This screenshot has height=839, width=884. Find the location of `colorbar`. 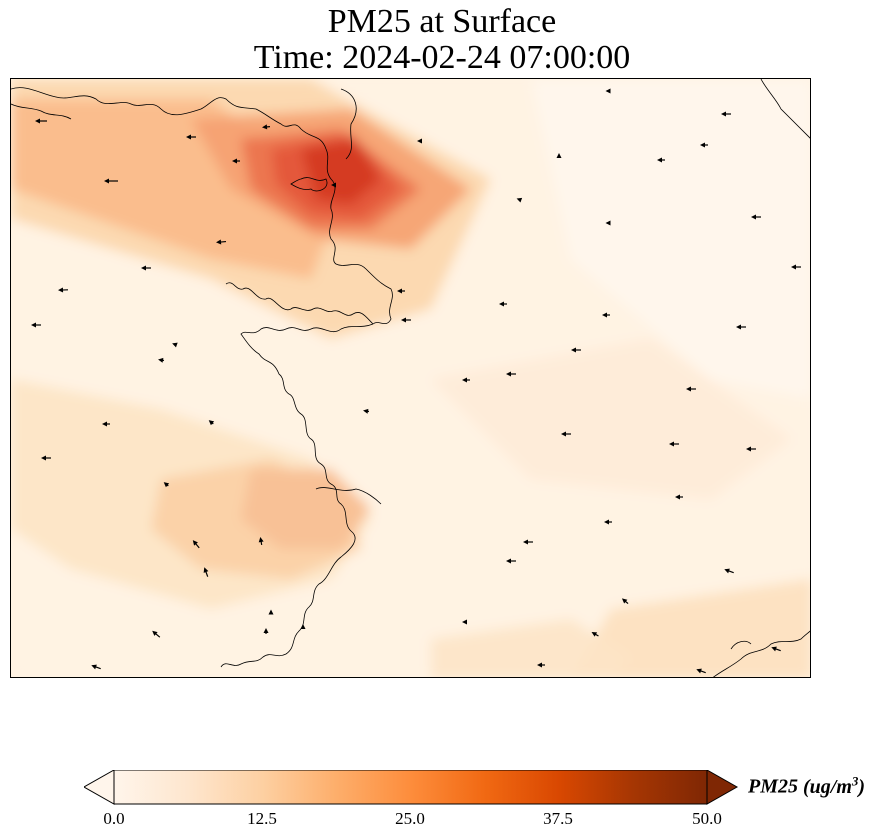

colorbar is located at coordinates (413, 790).